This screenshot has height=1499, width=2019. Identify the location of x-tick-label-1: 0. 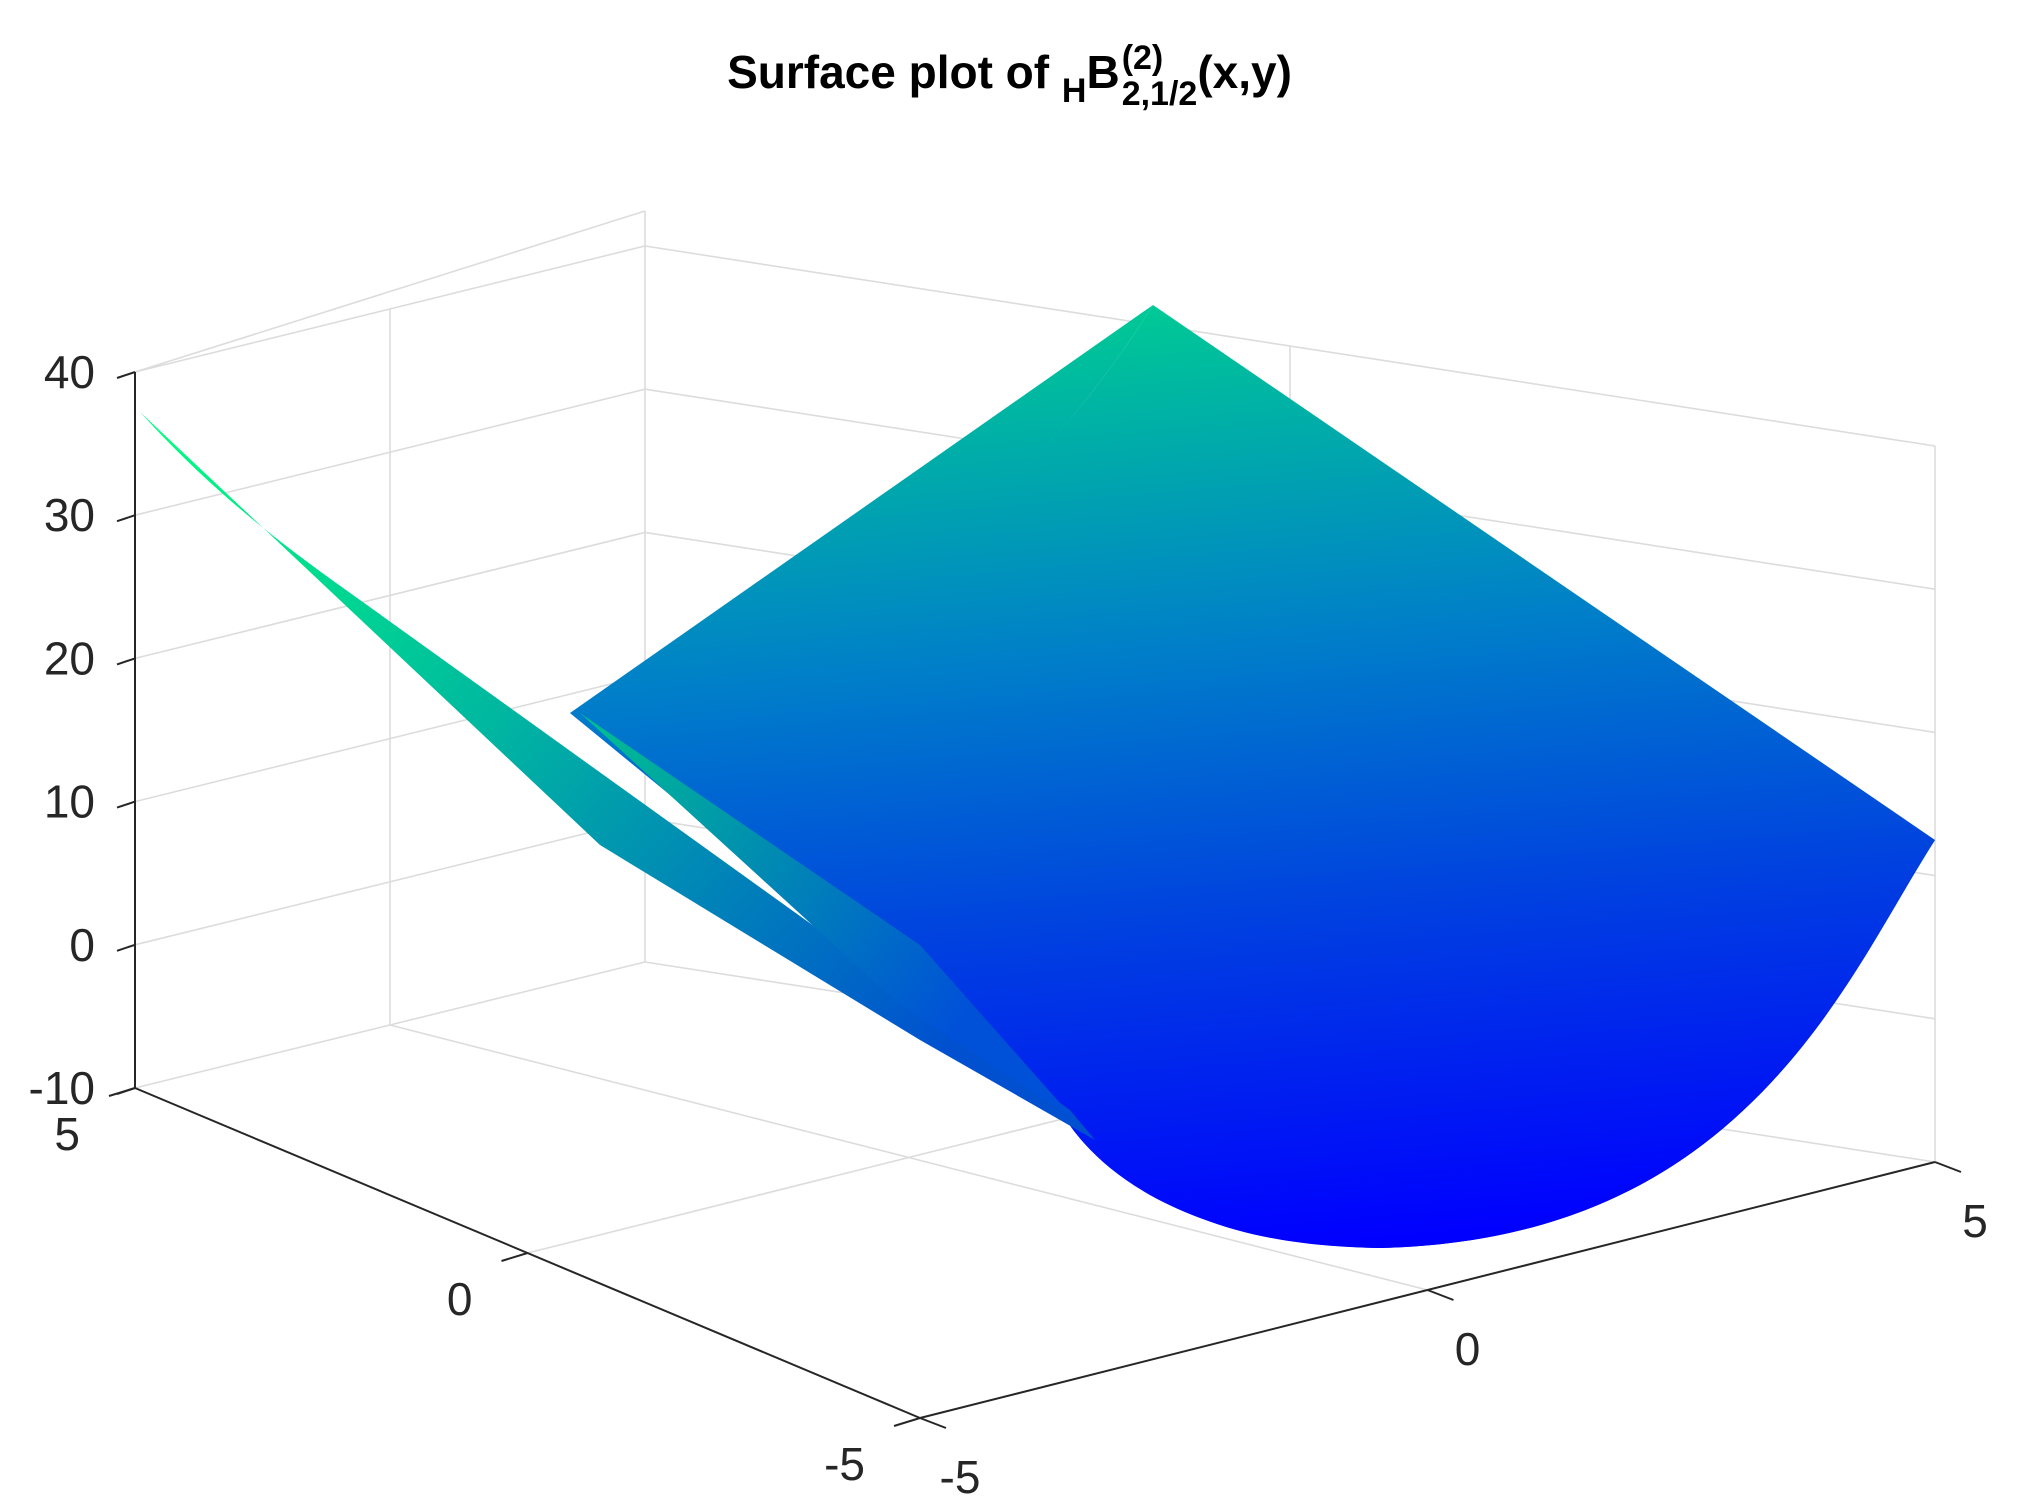
(1468, 1349).